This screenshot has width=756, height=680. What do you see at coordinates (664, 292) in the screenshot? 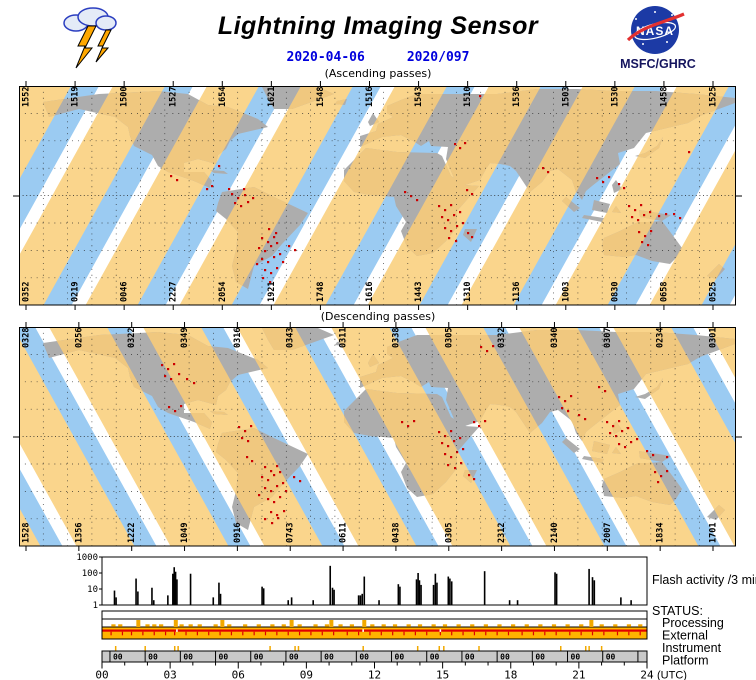
I see `svg-text: 0658` at bounding box center [664, 292].